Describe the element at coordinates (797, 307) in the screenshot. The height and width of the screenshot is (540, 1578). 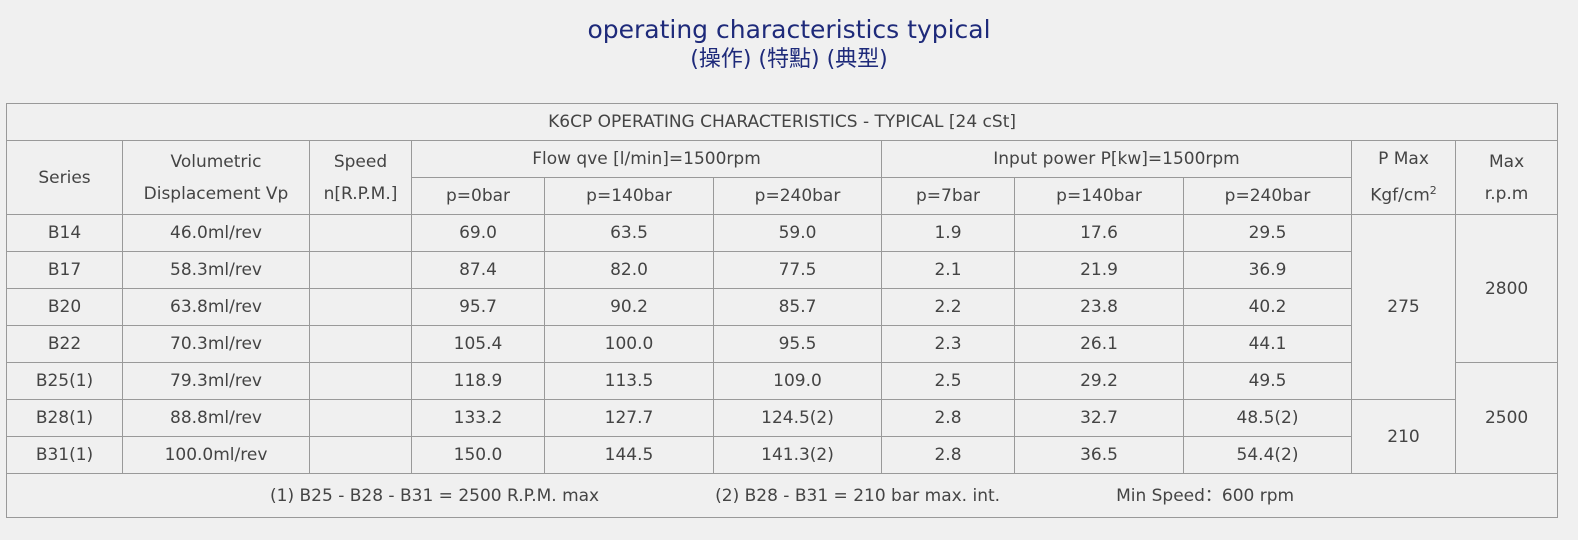
I see `cell: 85.7` at that location.